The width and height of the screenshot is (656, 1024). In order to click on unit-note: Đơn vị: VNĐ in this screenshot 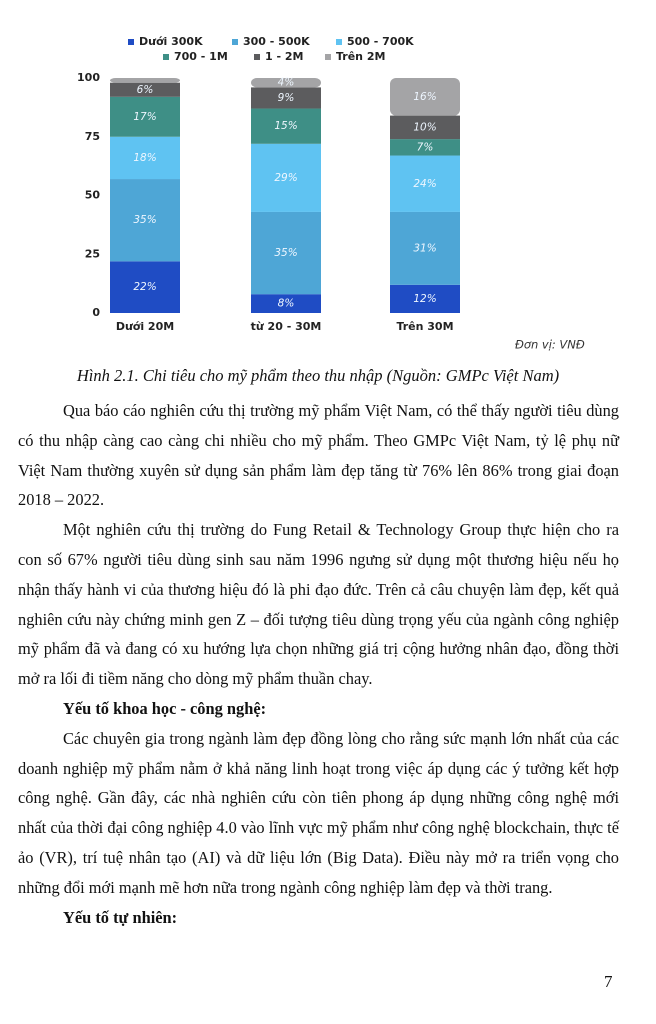, I will do `click(550, 345)`.